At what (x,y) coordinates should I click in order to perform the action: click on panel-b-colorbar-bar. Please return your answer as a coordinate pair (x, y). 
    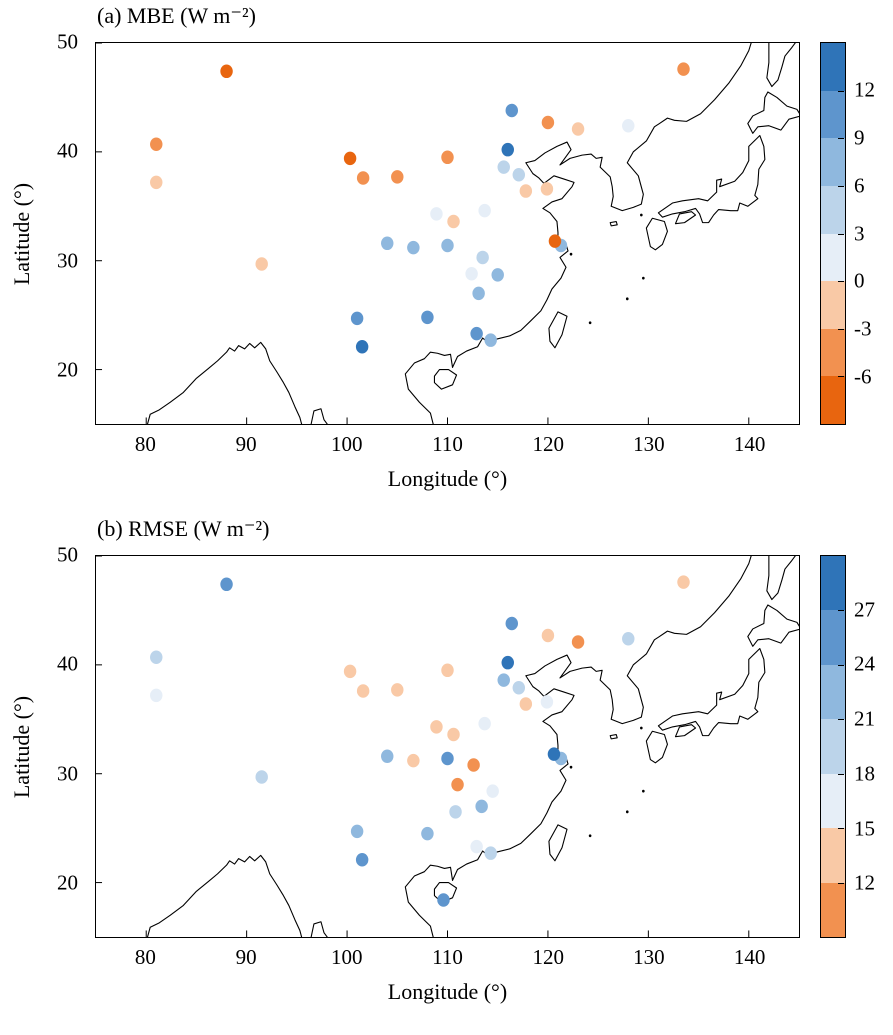
    Looking at the image, I should click on (833, 746).